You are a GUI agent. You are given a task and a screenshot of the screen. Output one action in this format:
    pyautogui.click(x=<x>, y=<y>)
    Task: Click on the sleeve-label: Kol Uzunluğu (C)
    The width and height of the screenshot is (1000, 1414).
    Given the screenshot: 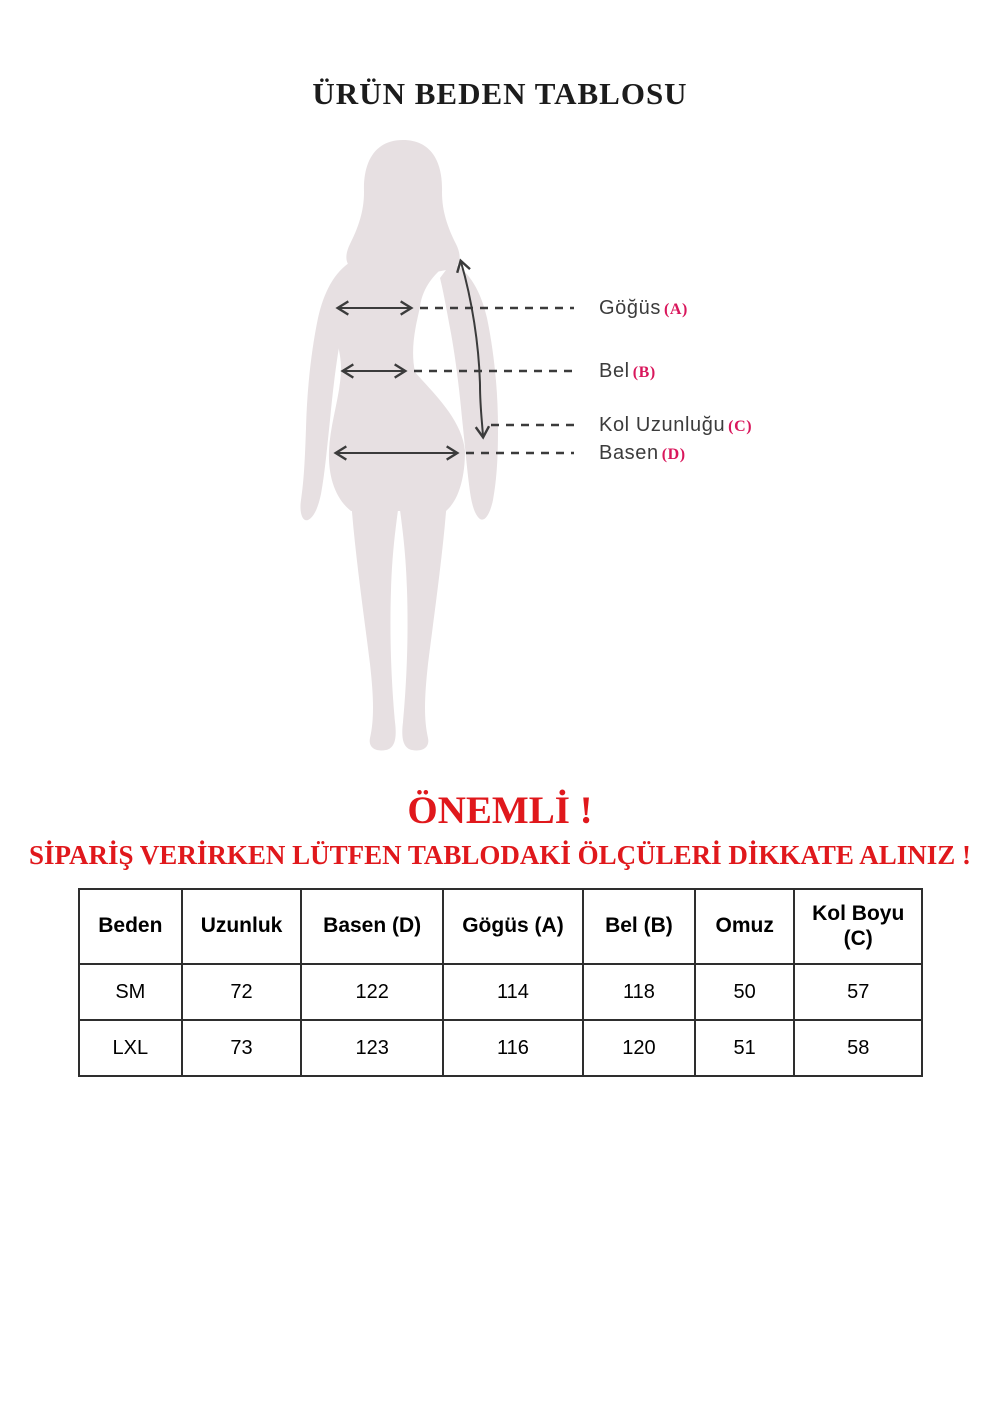 What is the action you would take?
    pyautogui.click(x=675, y=426)
    